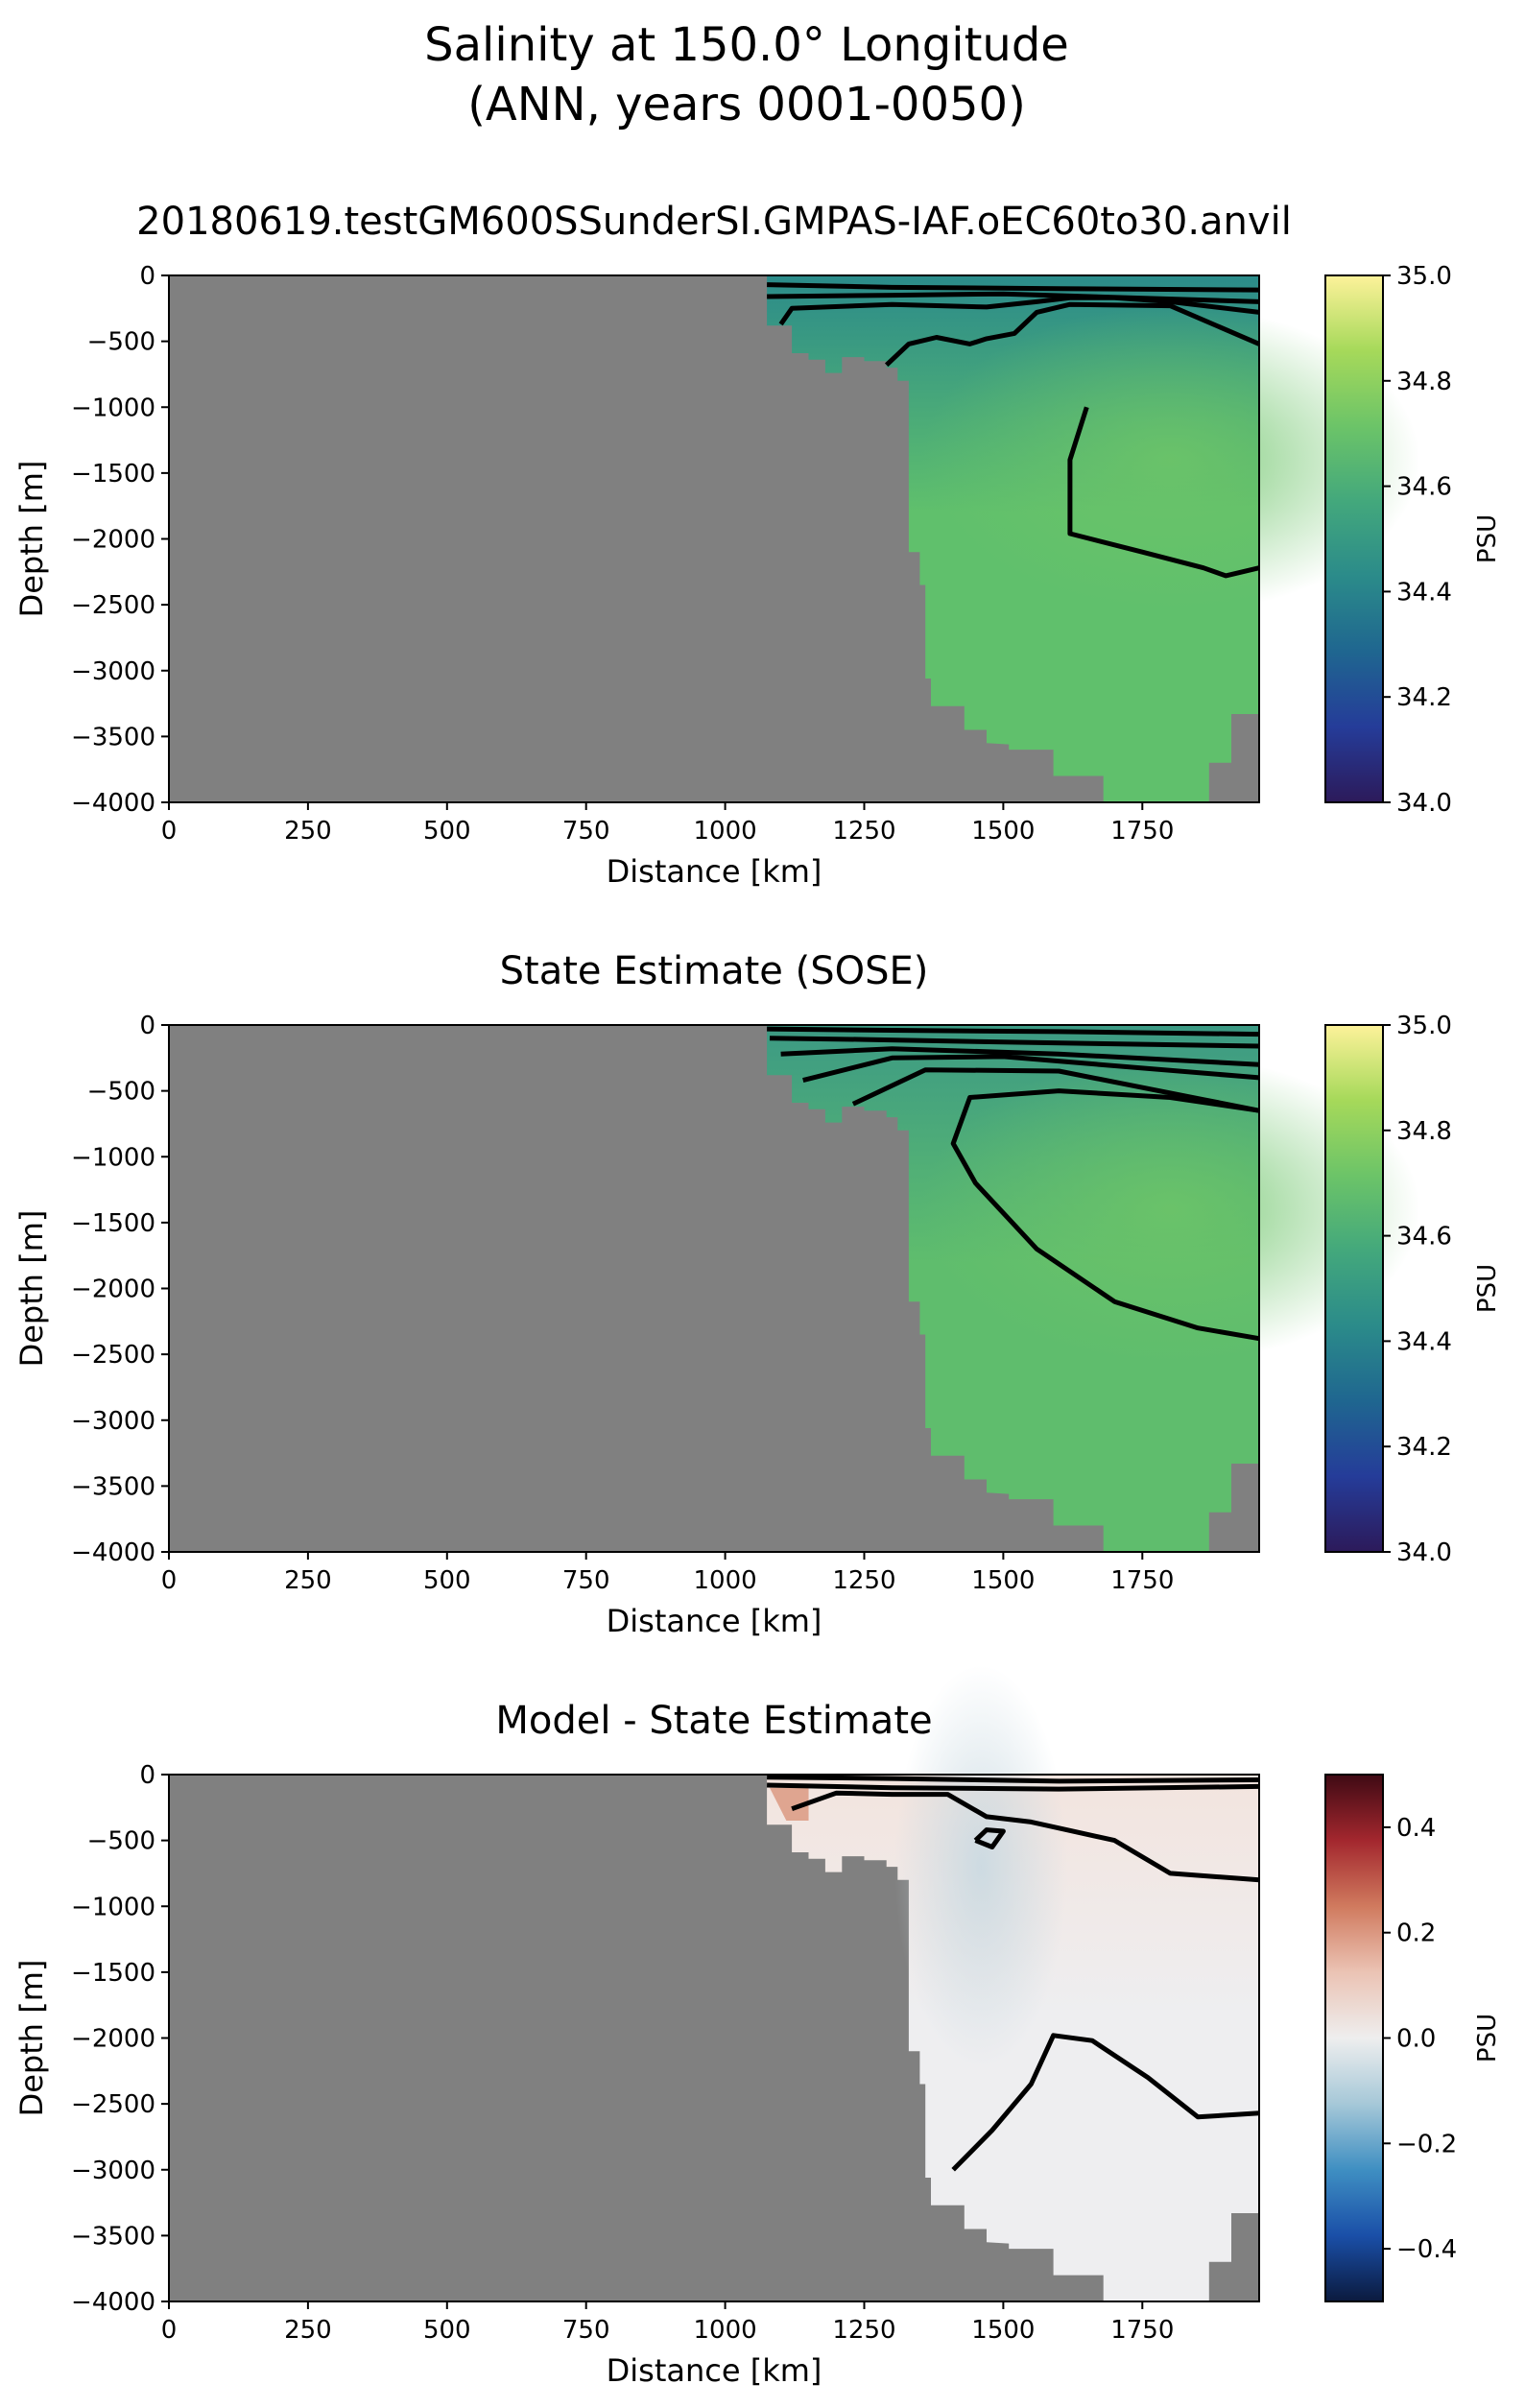 This screenshot has height=2408, width=1525. Describe the element at coordinates (1424, 1237) in the screenshot. I see `colorbar-tick-label: 34.6` at that location.